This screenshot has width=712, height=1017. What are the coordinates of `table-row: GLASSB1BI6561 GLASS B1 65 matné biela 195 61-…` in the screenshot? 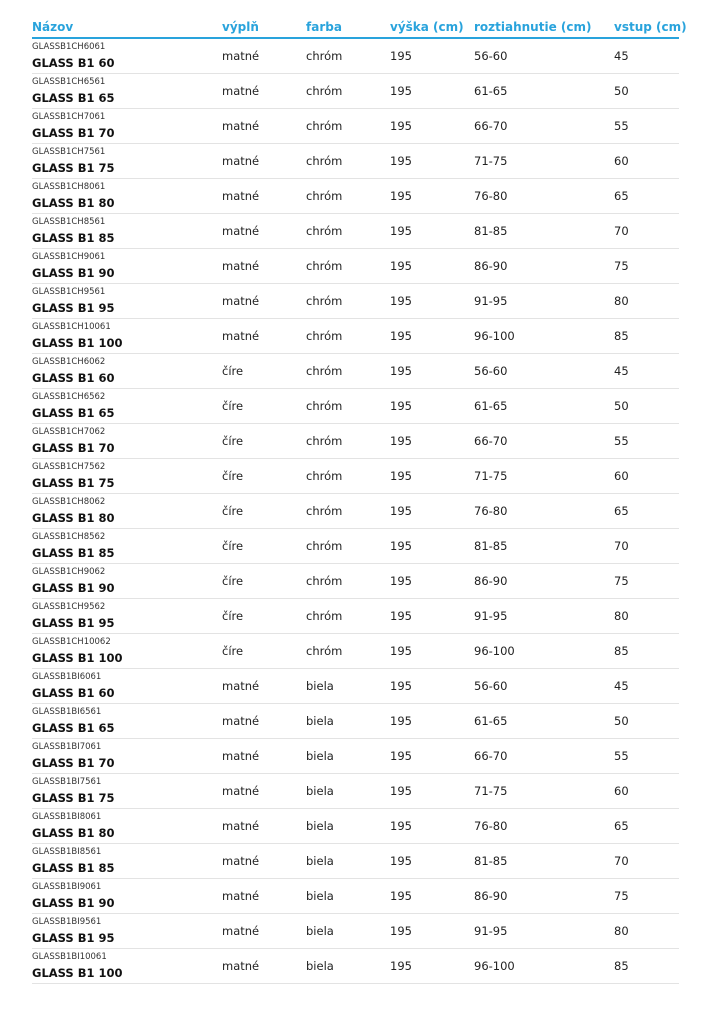 It's located at (355, 721).